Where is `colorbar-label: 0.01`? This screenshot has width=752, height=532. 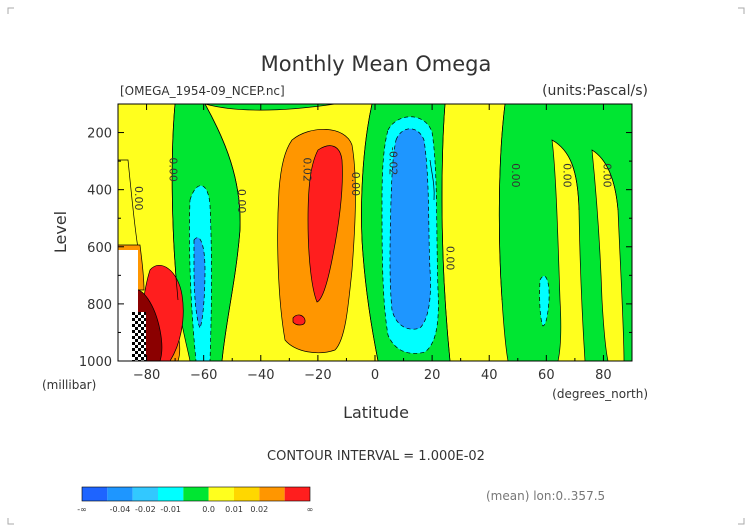 colorbar-label: 0.01 is located at coordinates (234, 509).